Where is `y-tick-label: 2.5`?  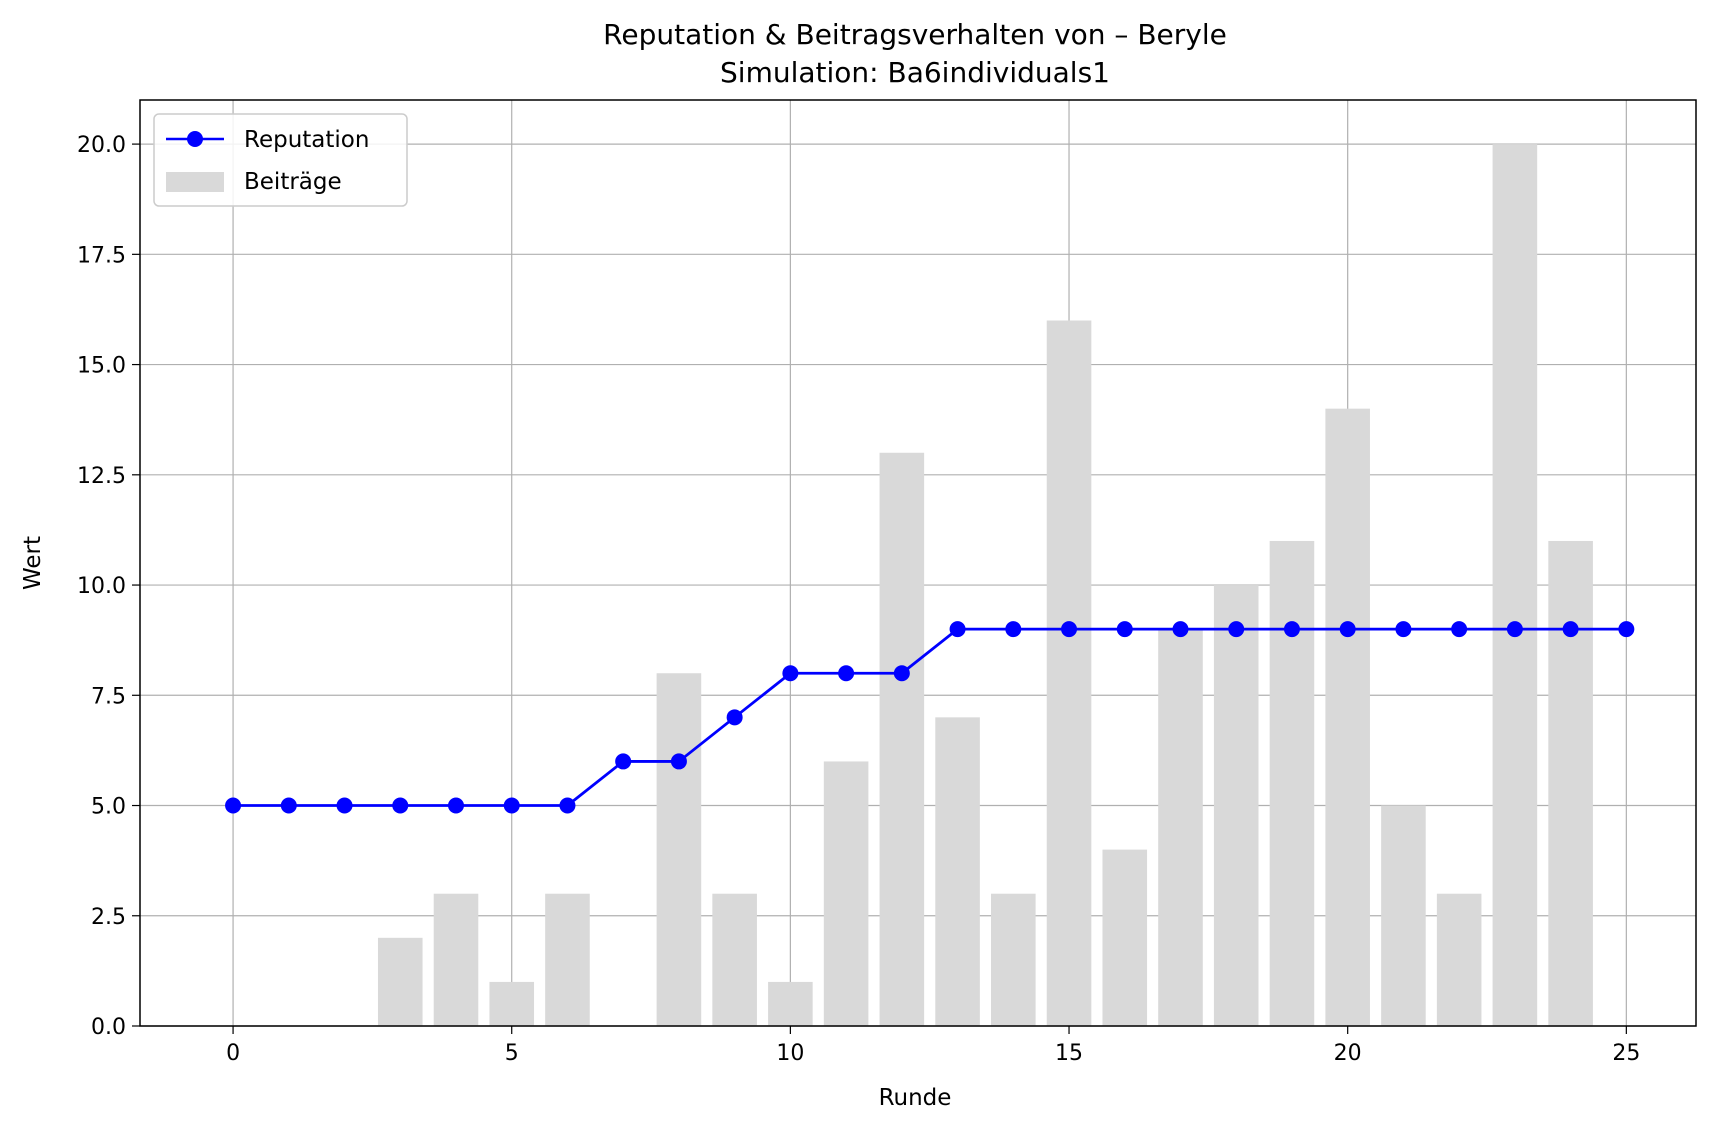 y-tick-label: 2.5 is located at coordinates (108, 917).